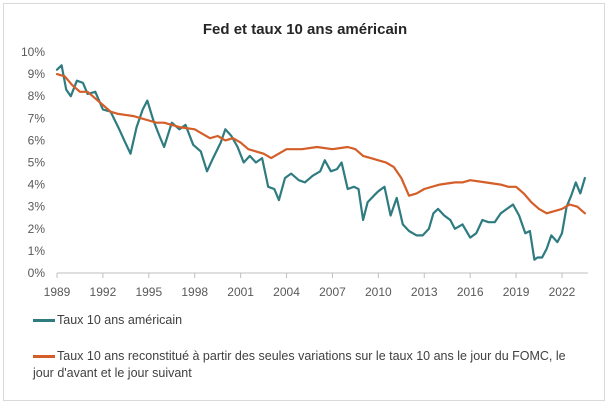 This screenshot has height=406, width=610. What do you see at coordinates (516, 292) in the screenshot?
I see `x-tick-label: 2019` at bounding box center [516, 292].